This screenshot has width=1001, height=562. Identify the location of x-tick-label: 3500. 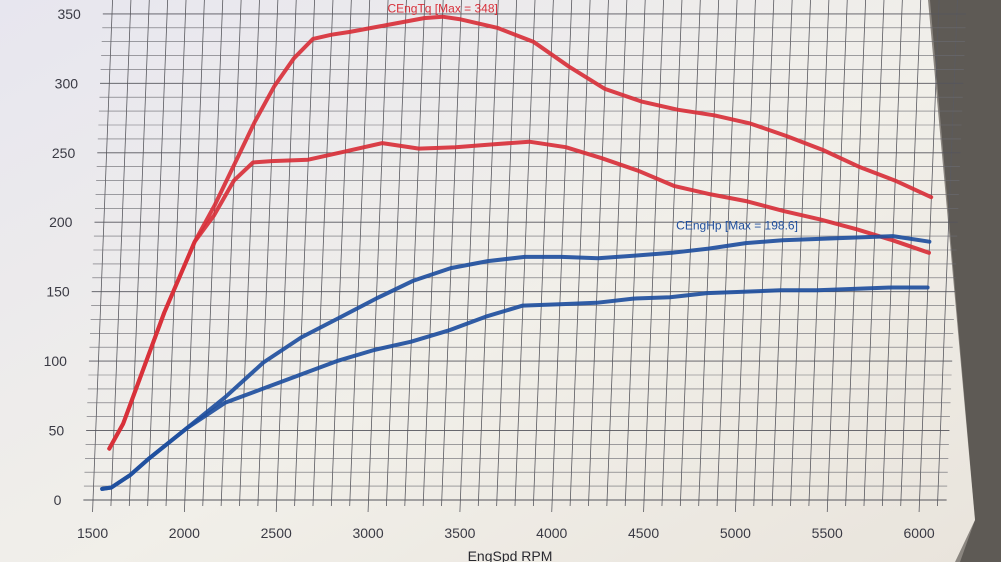
(459, 533).